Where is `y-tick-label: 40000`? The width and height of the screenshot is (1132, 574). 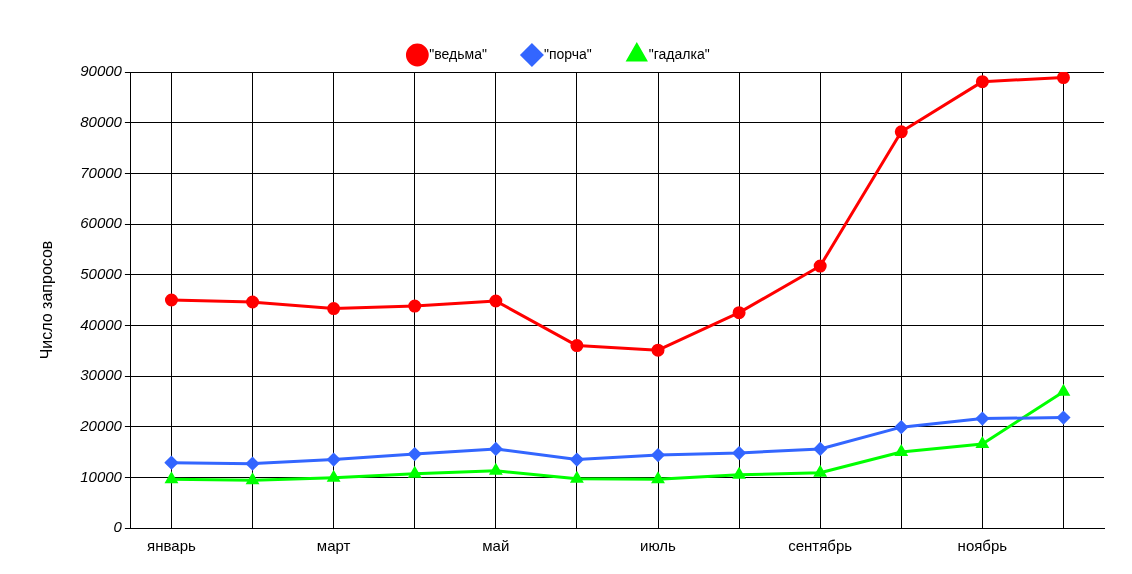 y-tick-label: 40000 is located at coordinates (101, 324).